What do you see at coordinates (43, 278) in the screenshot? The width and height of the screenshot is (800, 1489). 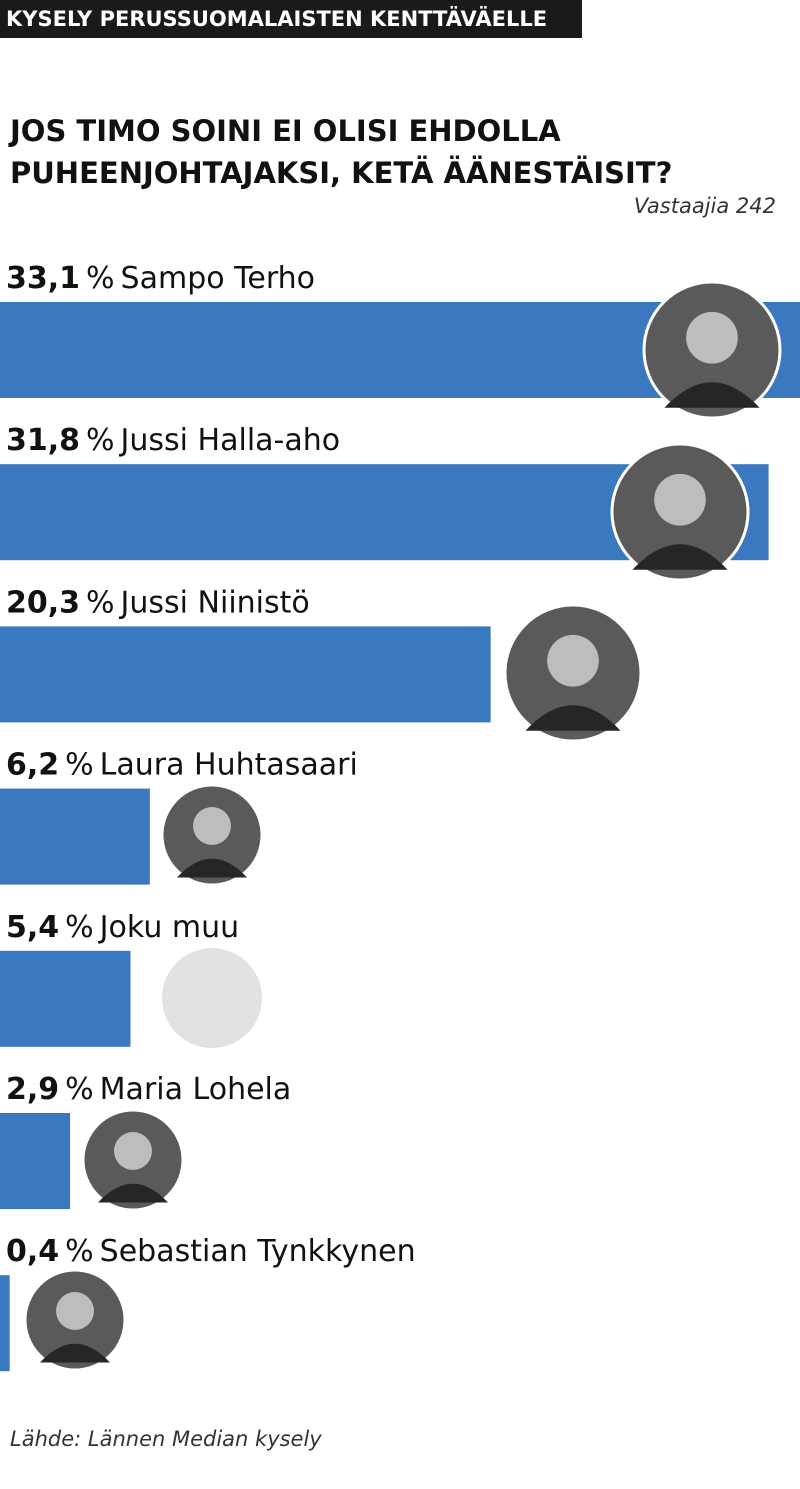 I see `value-label: 33,1` at bounding box center [43, 278].